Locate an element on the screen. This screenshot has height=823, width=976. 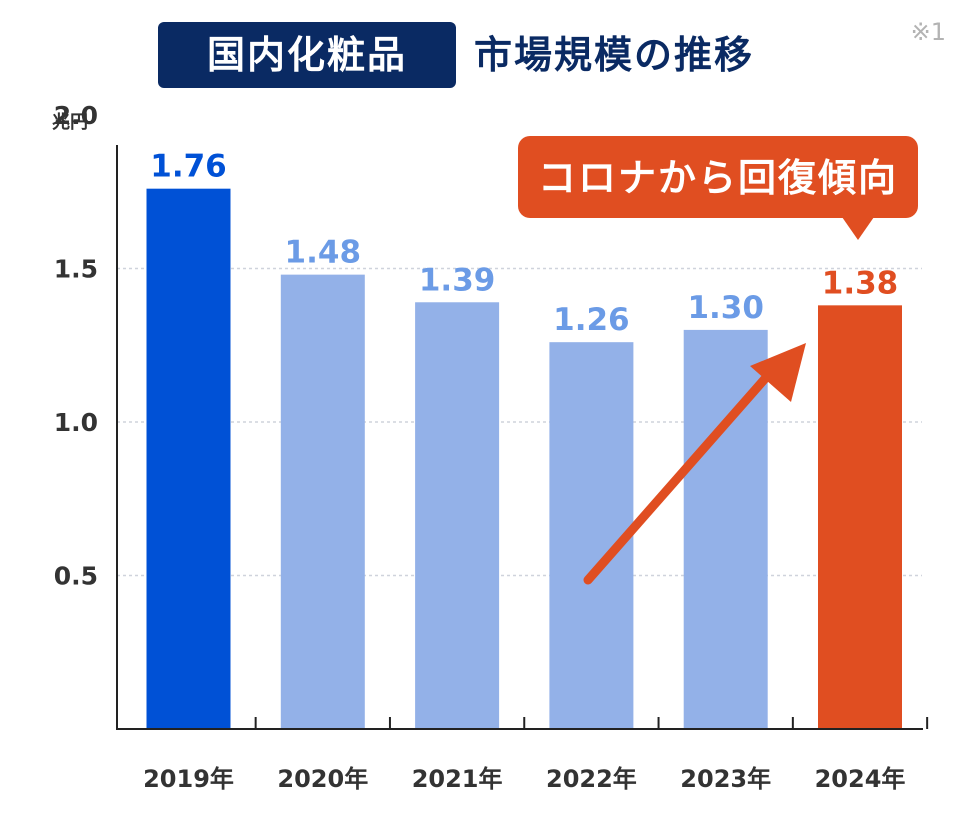
trend-arrow-head is located at coordinates (778, 372).